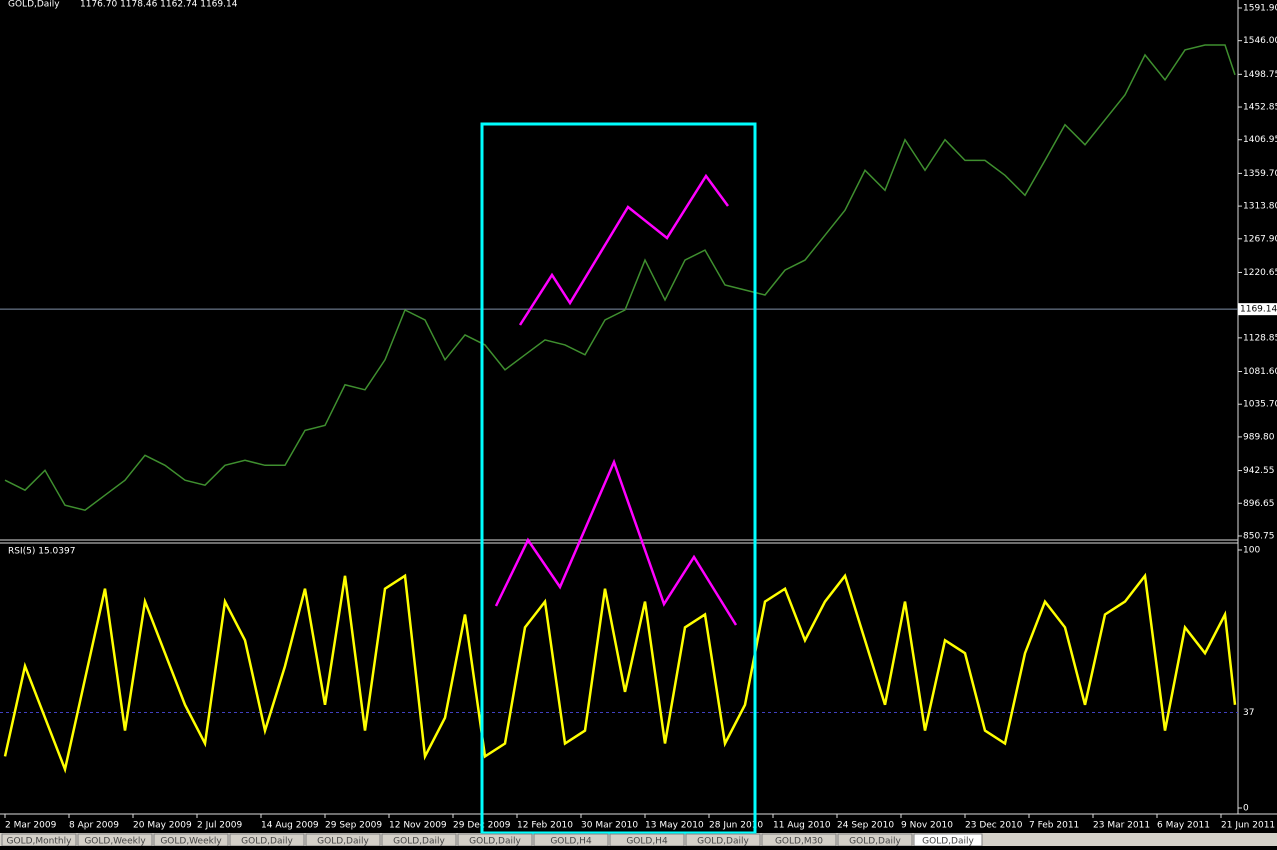 This screenshot has width=1277, height=850. I want to click on x-tick-label: 11 Aug 2010, so click(802, 826).